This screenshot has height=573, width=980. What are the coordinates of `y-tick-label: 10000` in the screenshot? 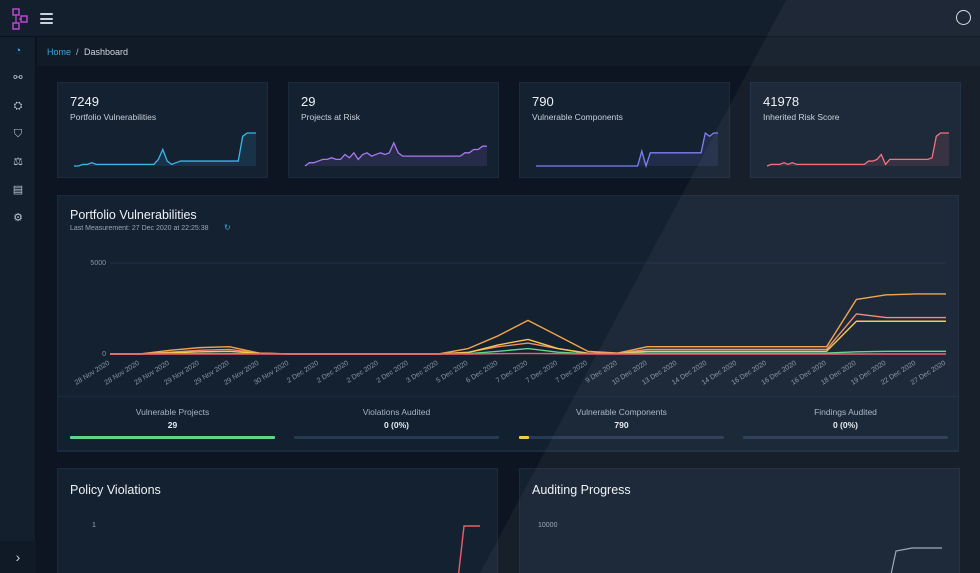 It's located at (548, 525).